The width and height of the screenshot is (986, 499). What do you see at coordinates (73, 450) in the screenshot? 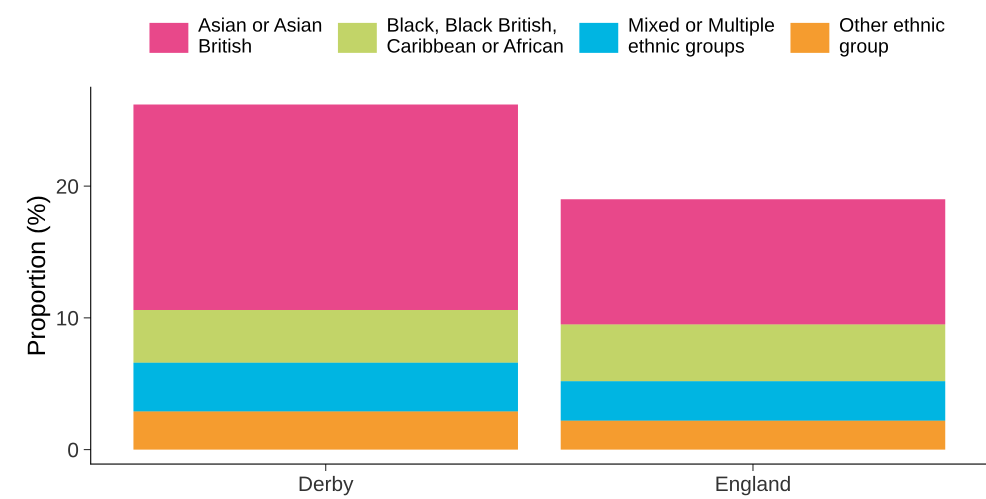
I see `y-tick-label: 0` at bounding box center [73, 450].